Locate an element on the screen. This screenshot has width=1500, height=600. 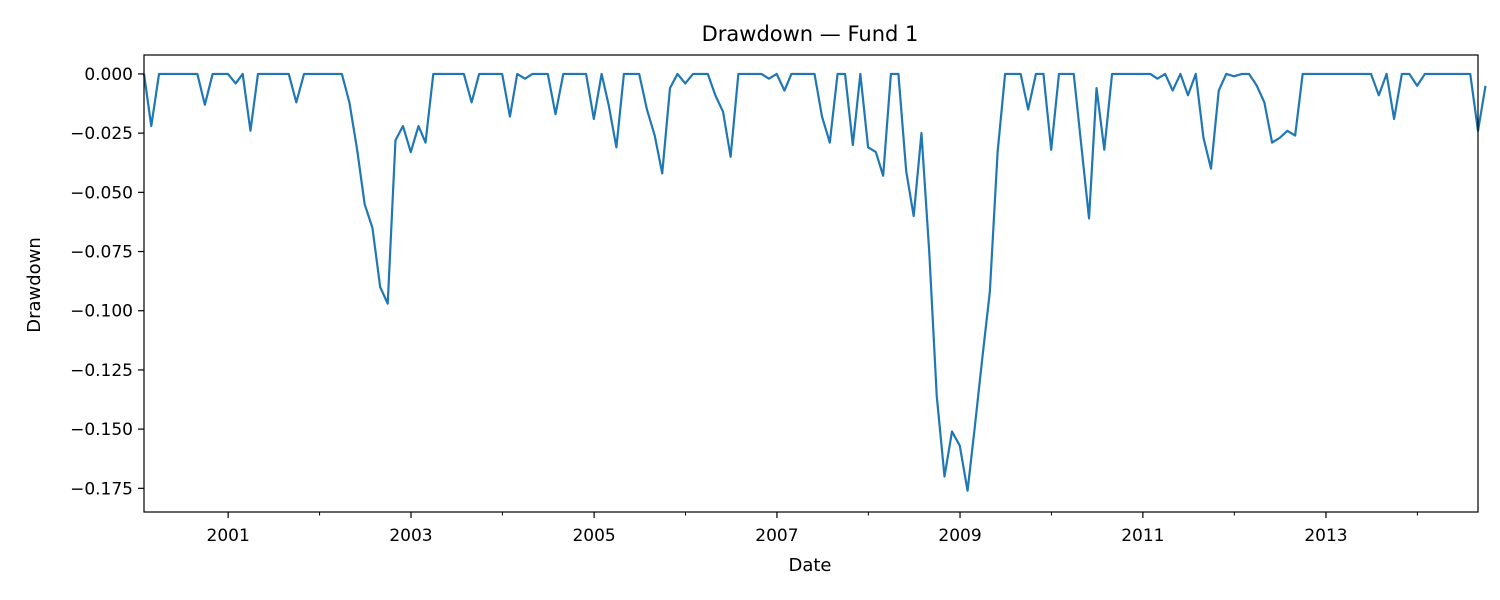
y-tick-label-7: −0.175 is located at coordinates (101, 489).